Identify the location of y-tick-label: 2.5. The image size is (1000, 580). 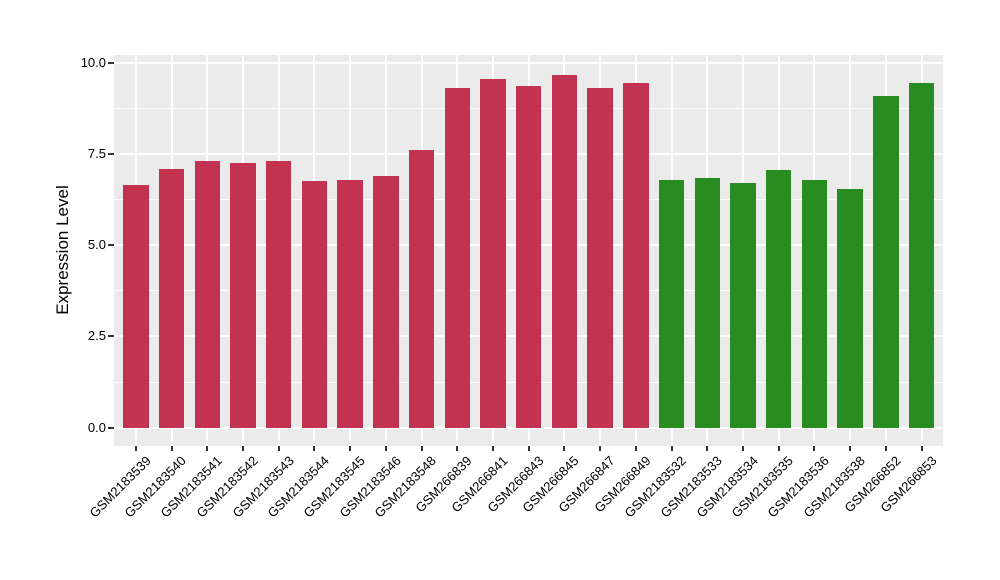
(96, 336).